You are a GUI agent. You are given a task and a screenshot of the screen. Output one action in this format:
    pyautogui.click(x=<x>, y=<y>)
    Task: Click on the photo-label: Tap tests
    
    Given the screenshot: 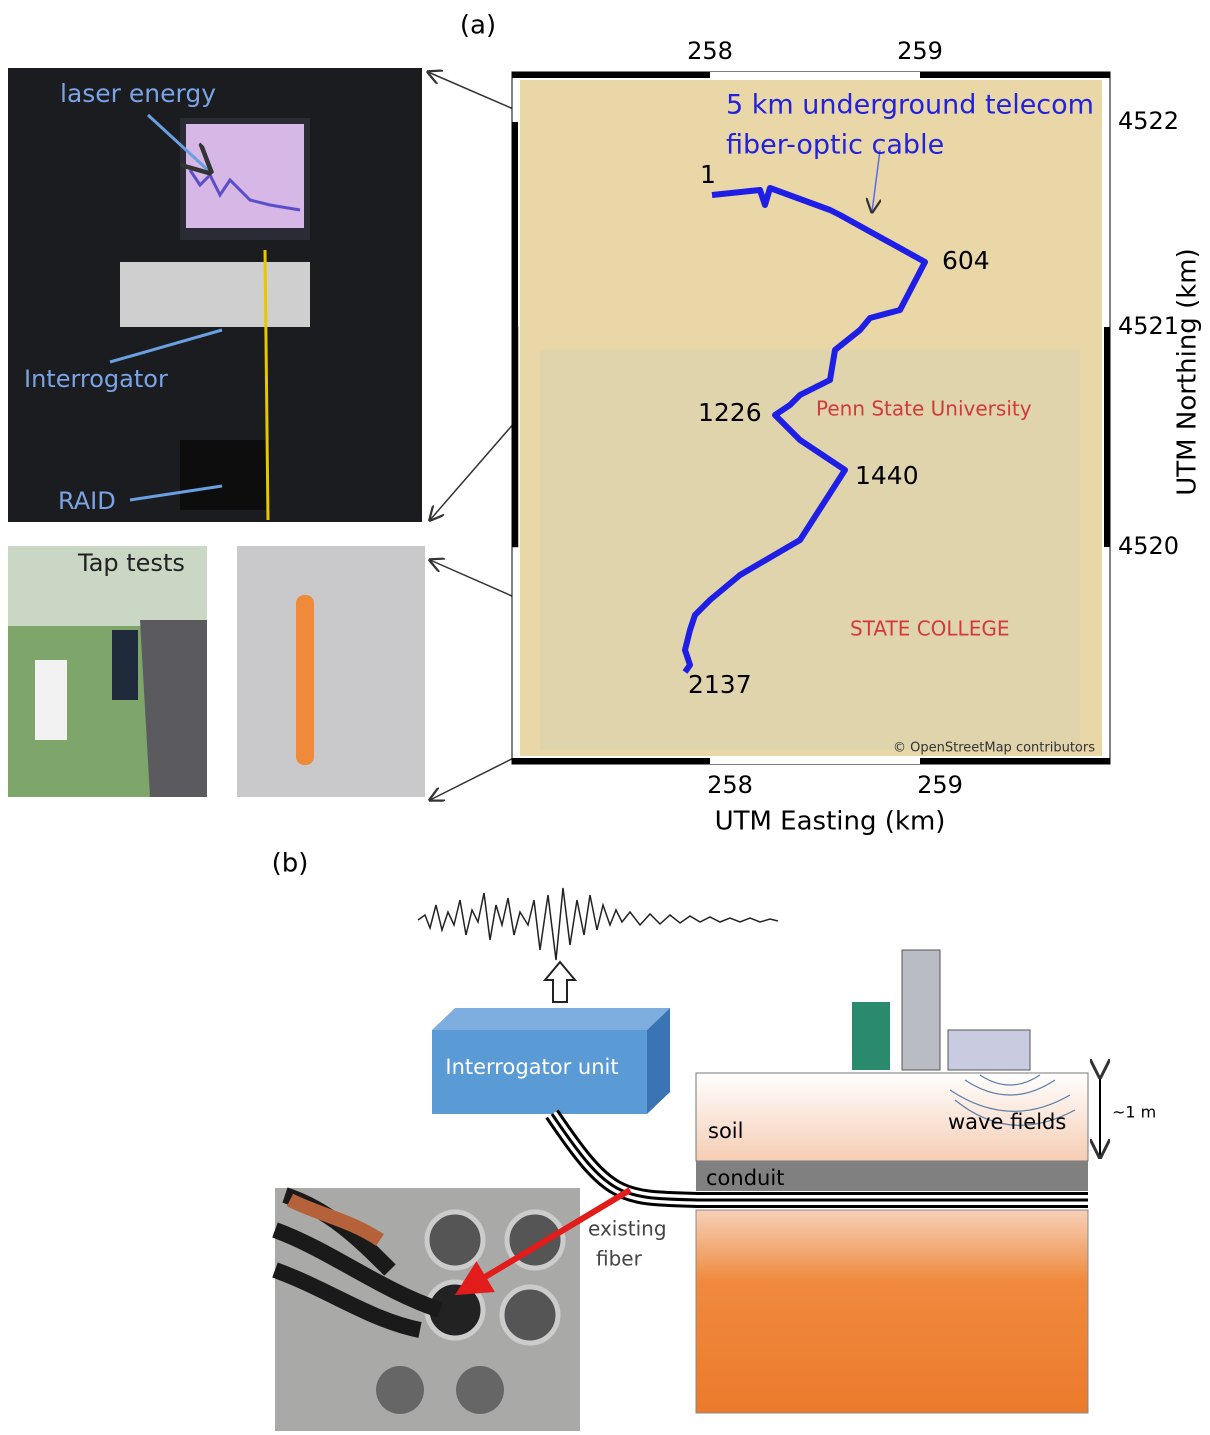 What is the action you would take?
    pyautogui.click(x=131, y=563)
    